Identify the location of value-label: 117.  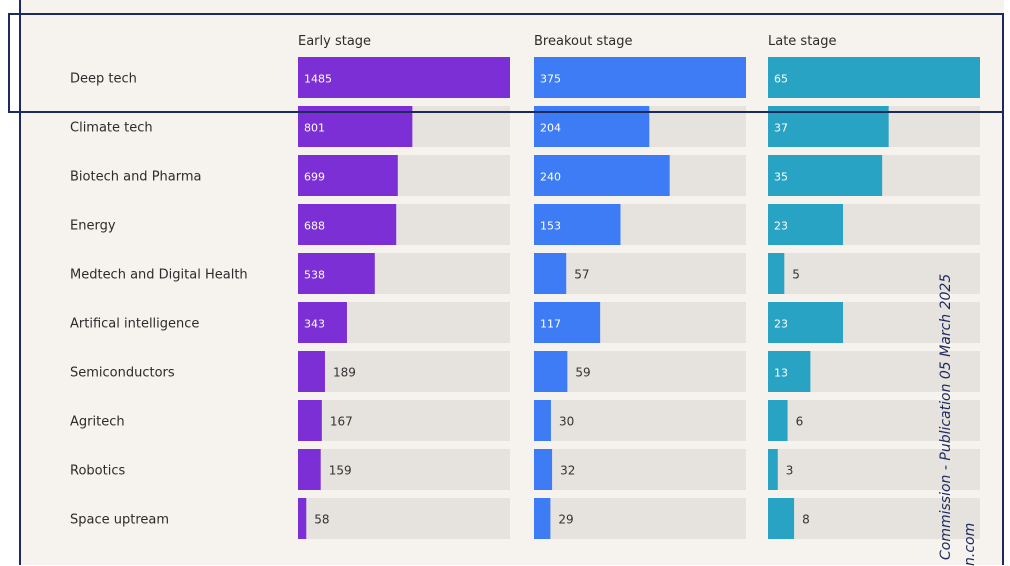
(550, 324).